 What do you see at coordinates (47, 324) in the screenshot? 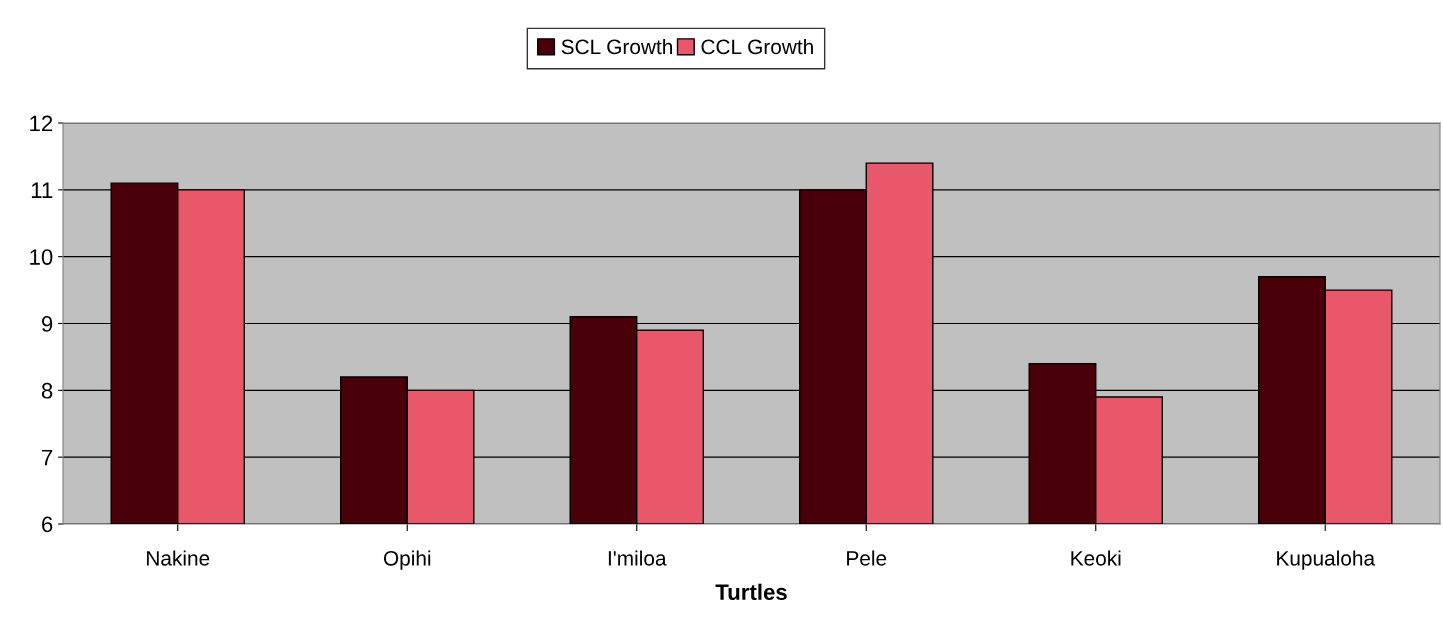
I see `y-tick-label: 9` at bounding box center [47, 324].